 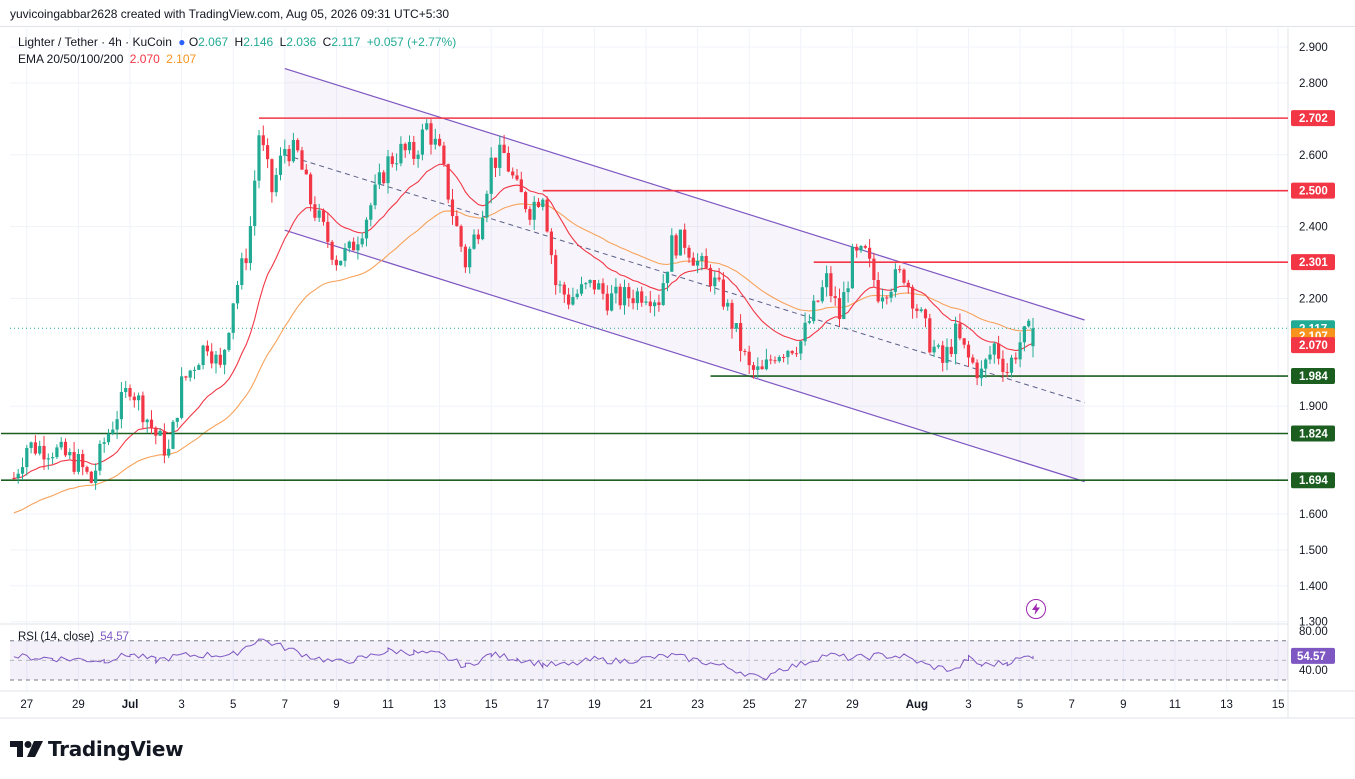 I want to click on ohlc-high-label: H, so click(x=239, y=42).